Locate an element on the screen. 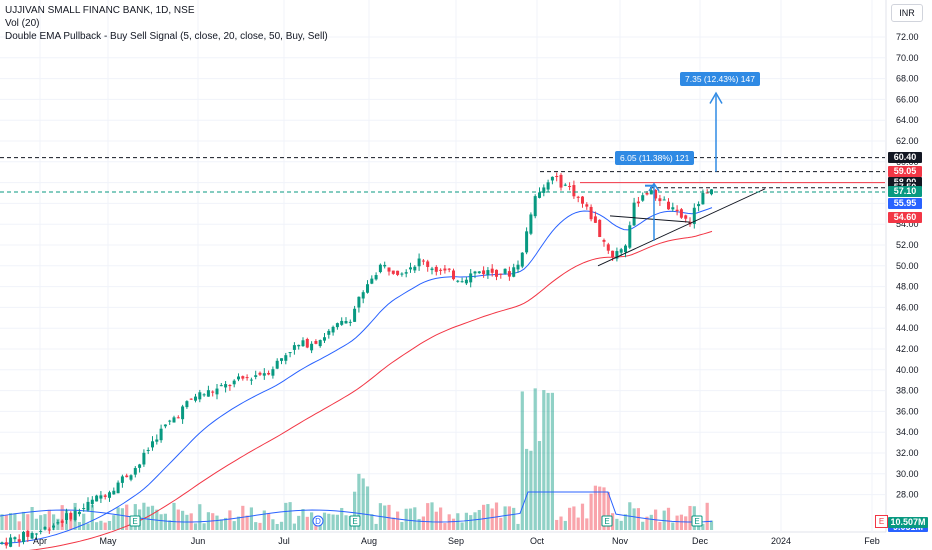 This screenshot has height=550, width=932. dividend-marker-icon: D is located at coordinates (318, 521).